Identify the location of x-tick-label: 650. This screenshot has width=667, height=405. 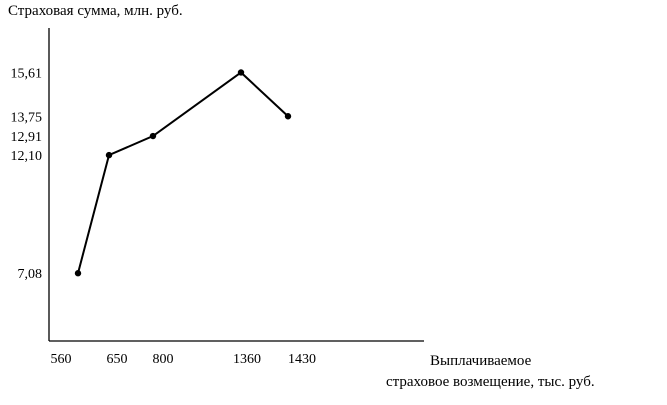
(117, 359).